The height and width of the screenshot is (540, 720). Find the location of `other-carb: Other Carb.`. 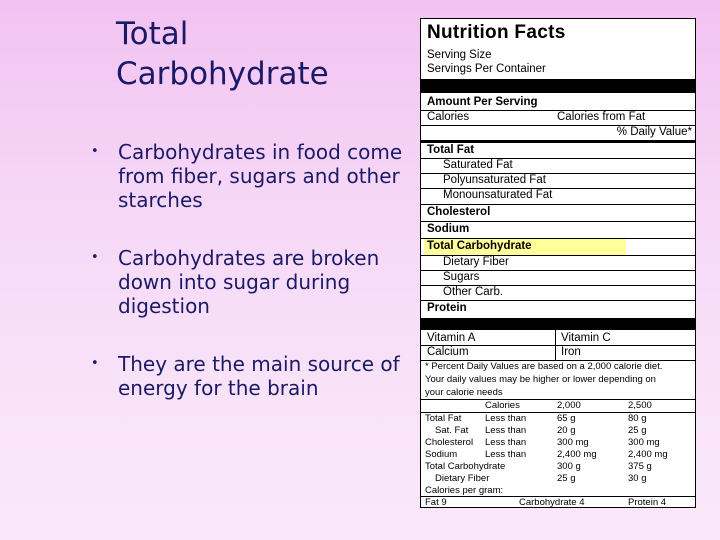

other-carb: Other Carb. is located at coordinates (473, 292).